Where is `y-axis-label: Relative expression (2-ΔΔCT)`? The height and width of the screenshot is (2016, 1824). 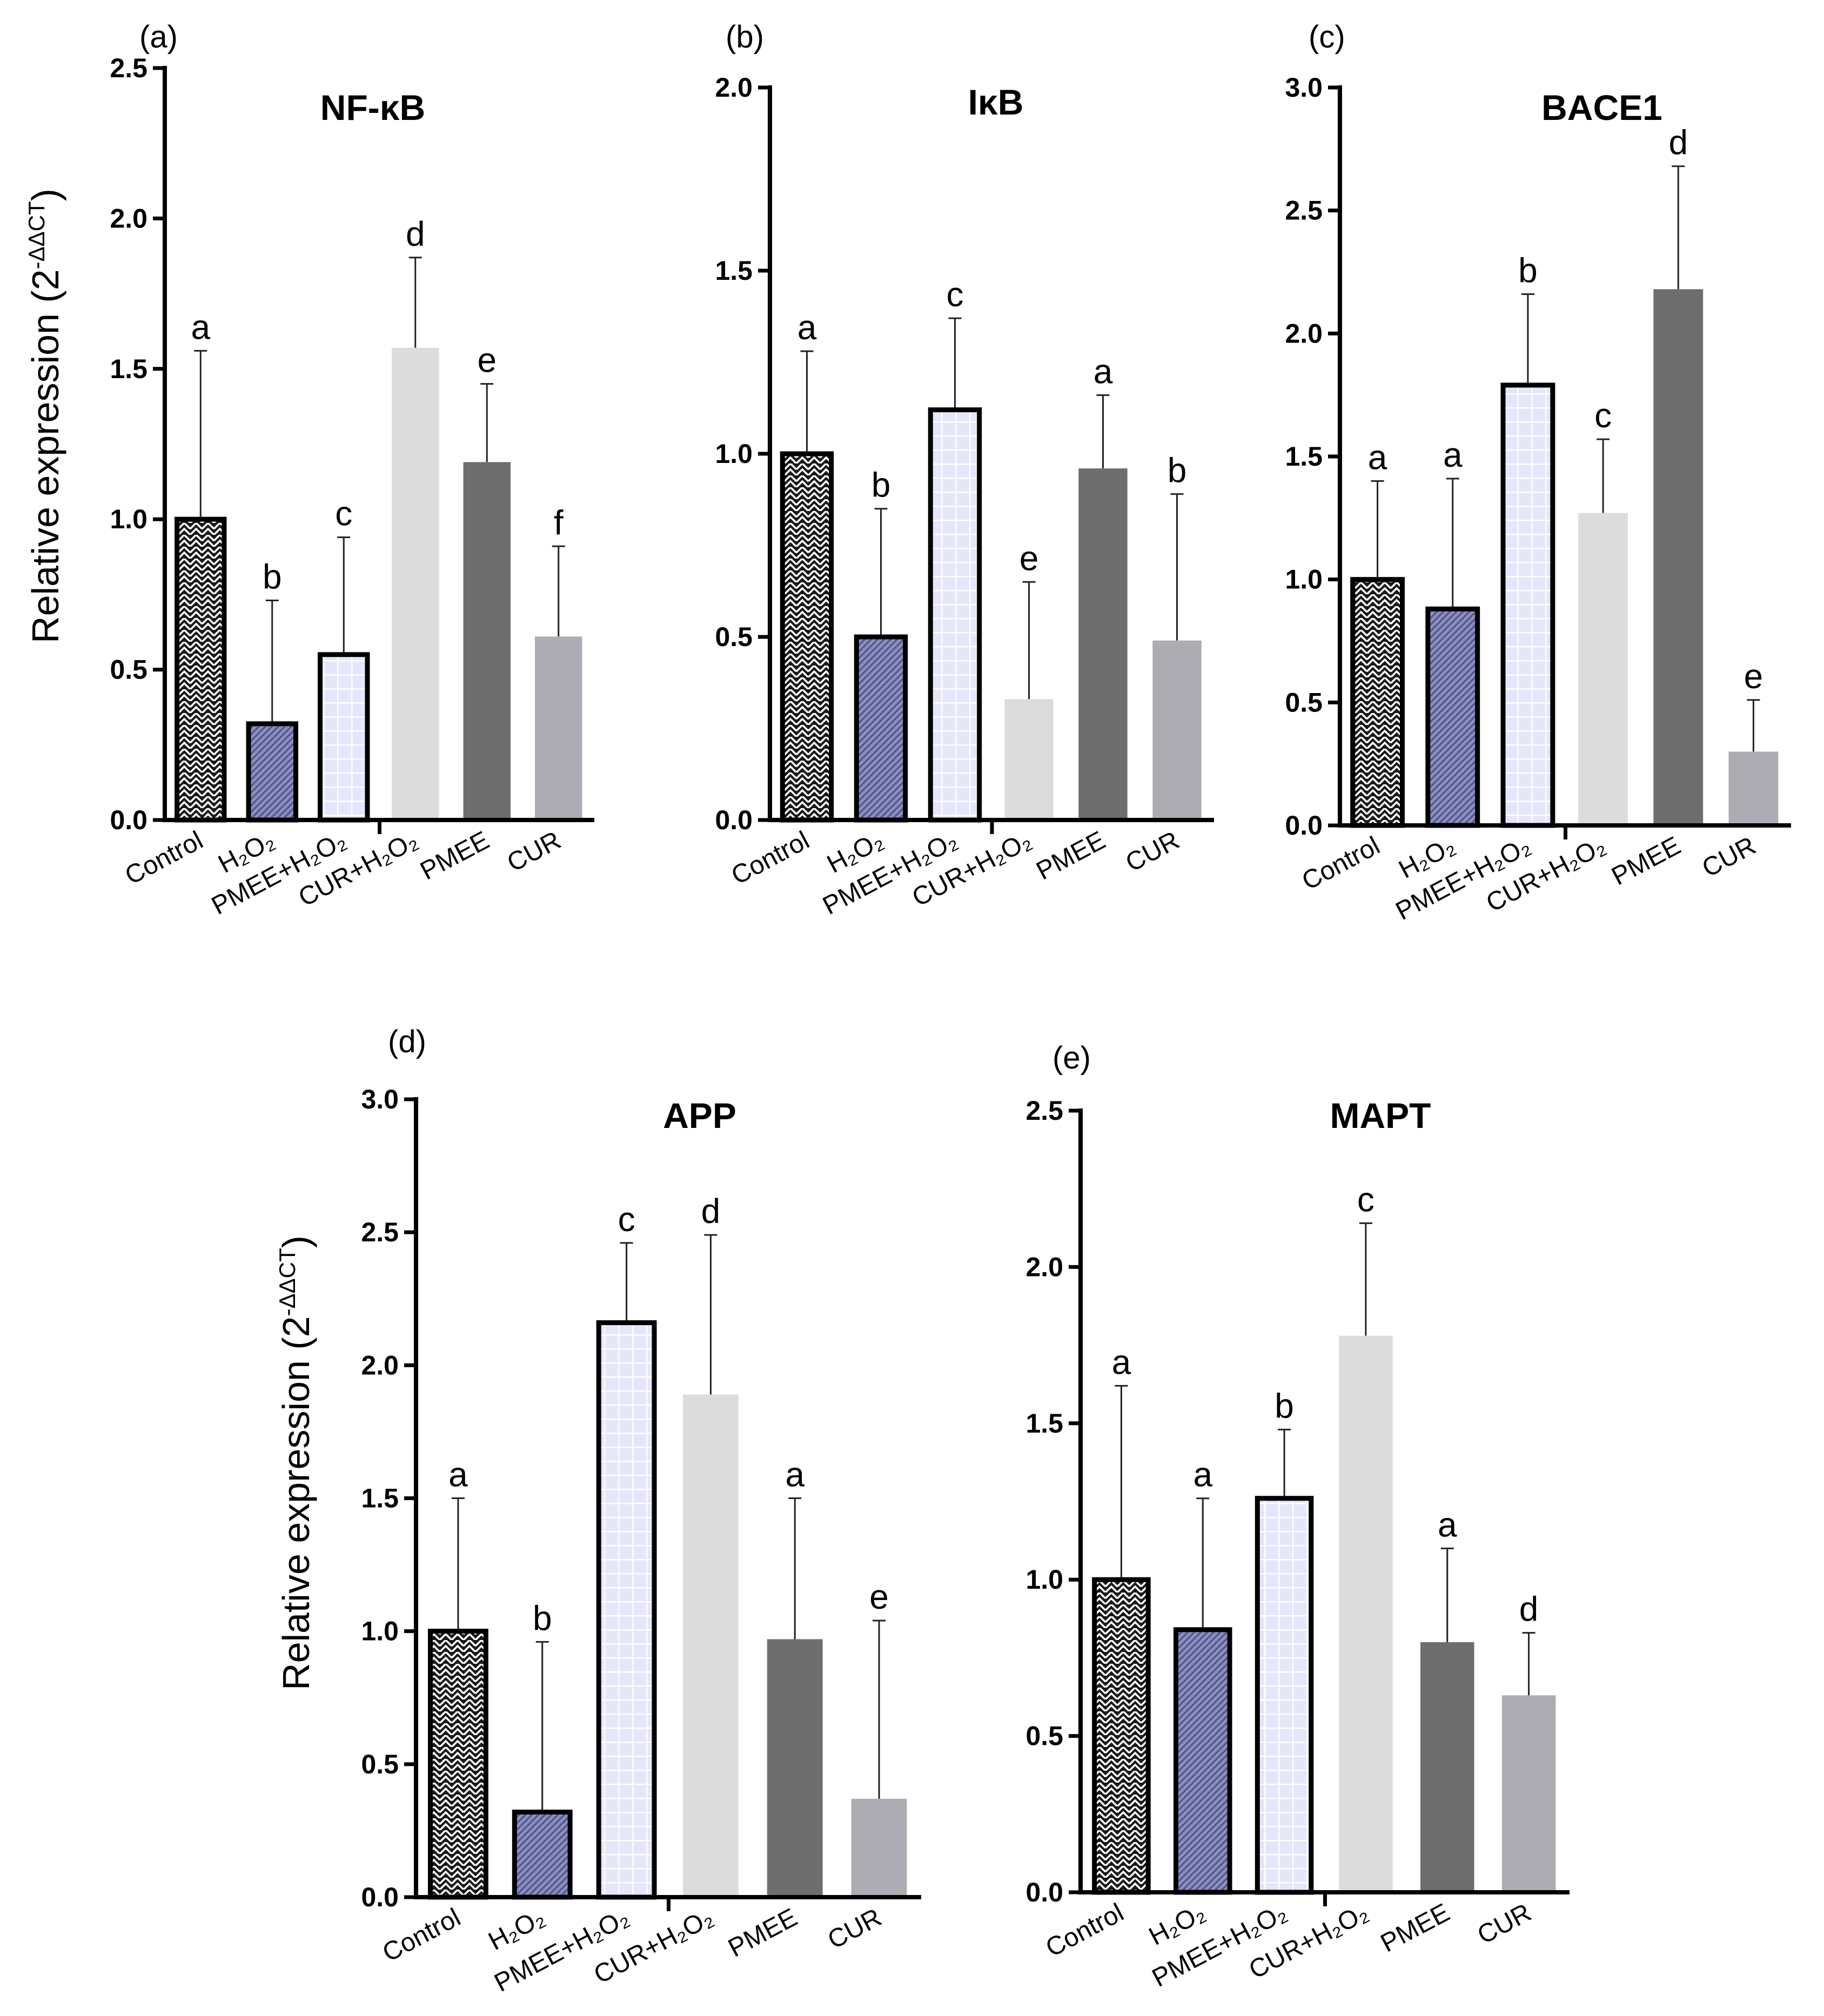
y-axis-label: Relative expression (2-ΔΔCT) is located at coordinates (296, 1463).